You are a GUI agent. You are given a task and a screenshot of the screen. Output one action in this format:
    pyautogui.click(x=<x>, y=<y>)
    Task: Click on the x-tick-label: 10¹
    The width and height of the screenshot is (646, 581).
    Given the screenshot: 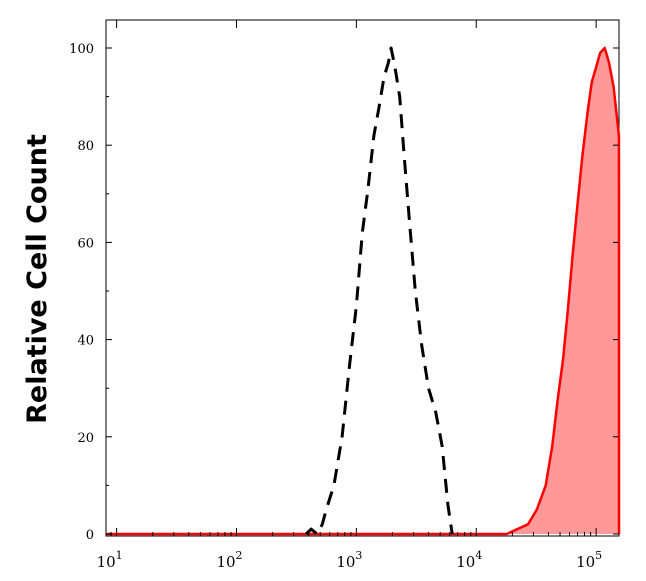 What is the action you would take?
    pyautogui.click(x=110, y=560)
    